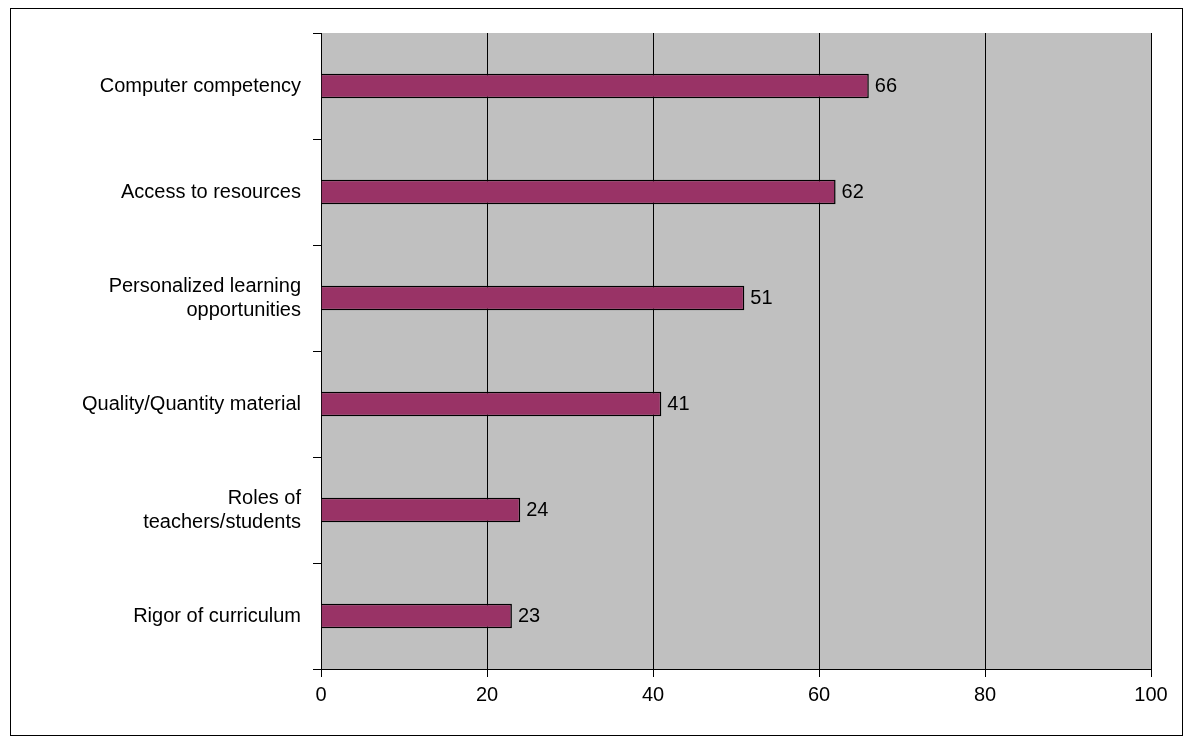 This screenshot has width=1193, height=750. I want to click on y-tick-label: Access to resources, so click(210, 190).